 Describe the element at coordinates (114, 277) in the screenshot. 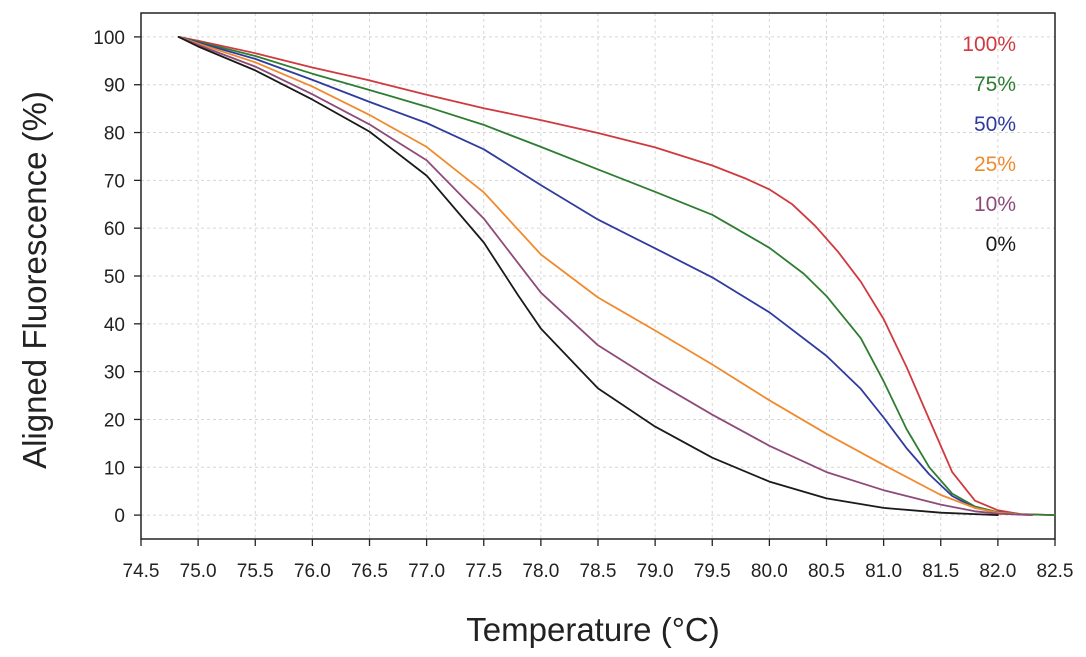

I see `y-tick-label: 50` at that location.